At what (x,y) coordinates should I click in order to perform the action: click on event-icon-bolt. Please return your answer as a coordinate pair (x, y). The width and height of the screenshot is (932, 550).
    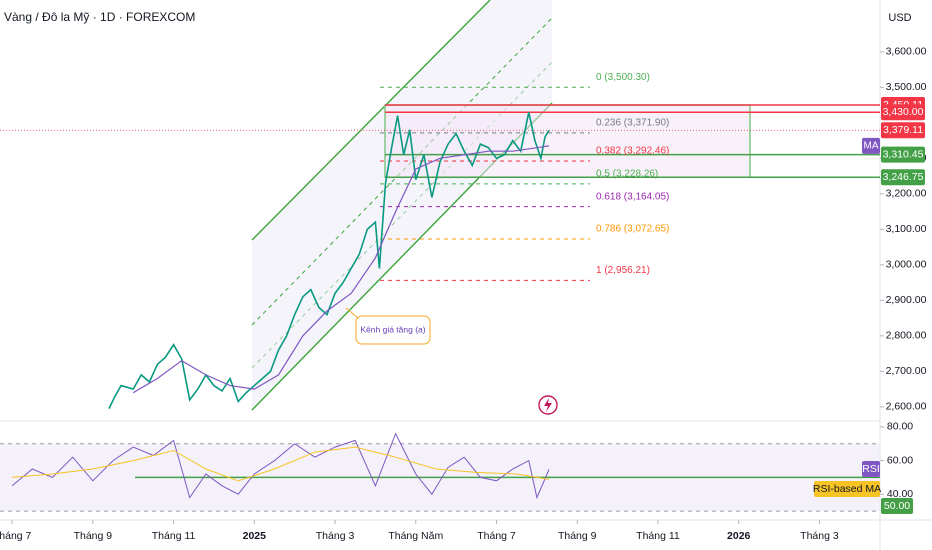
    Looking at the image, I should click on (548, 405).